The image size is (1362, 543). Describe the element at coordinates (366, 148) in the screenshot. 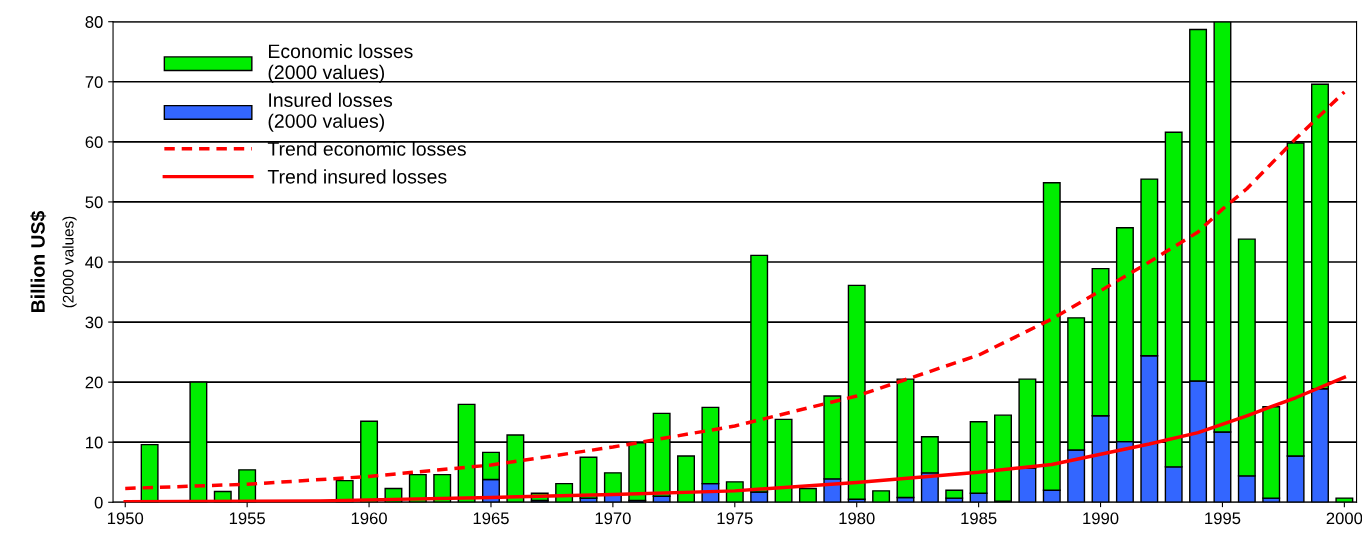

I see `legend-label: Trend economic losses` at that location.